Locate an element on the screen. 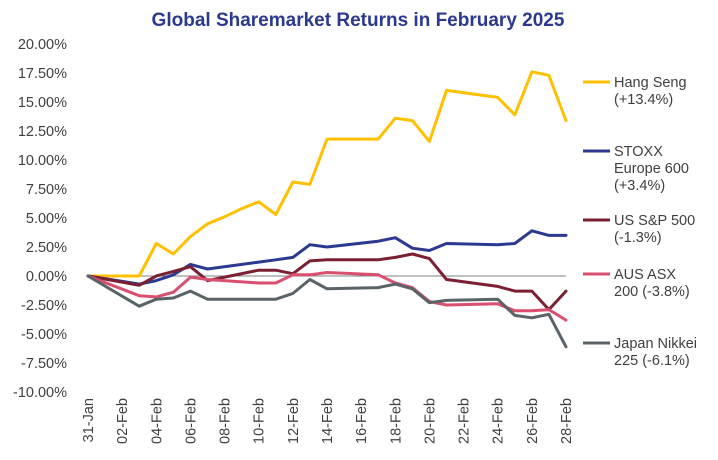 This screenshot has height=460, width=718. y-tick-label: 17.50% is located at coordinates (42, 74).